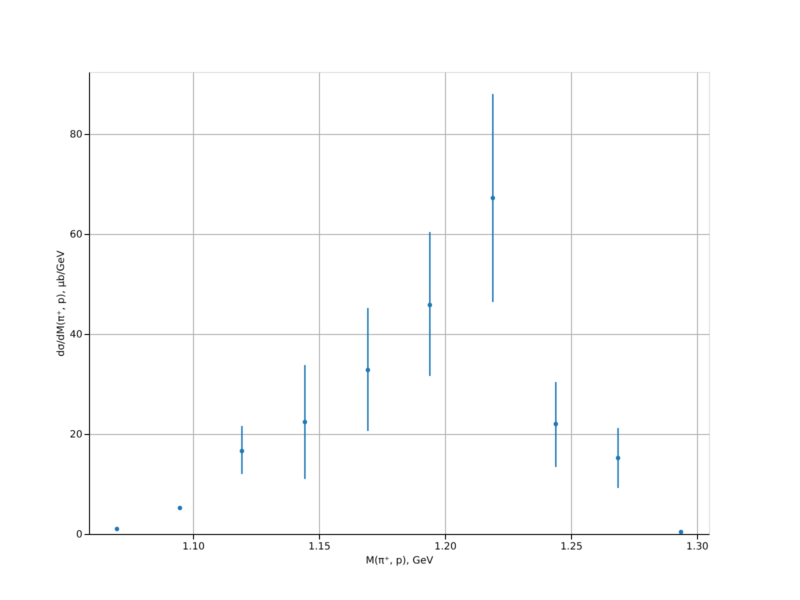 The image size is (800, 600). Describe the element at coordinates (76, 335) in the screenshot. I see `y-tick-label: 40` at that location.